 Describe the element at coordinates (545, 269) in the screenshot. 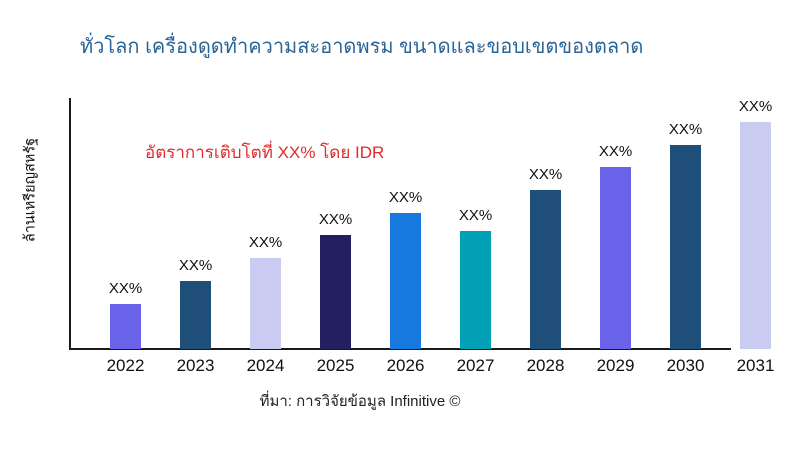

I see `bar-2028` at that location.